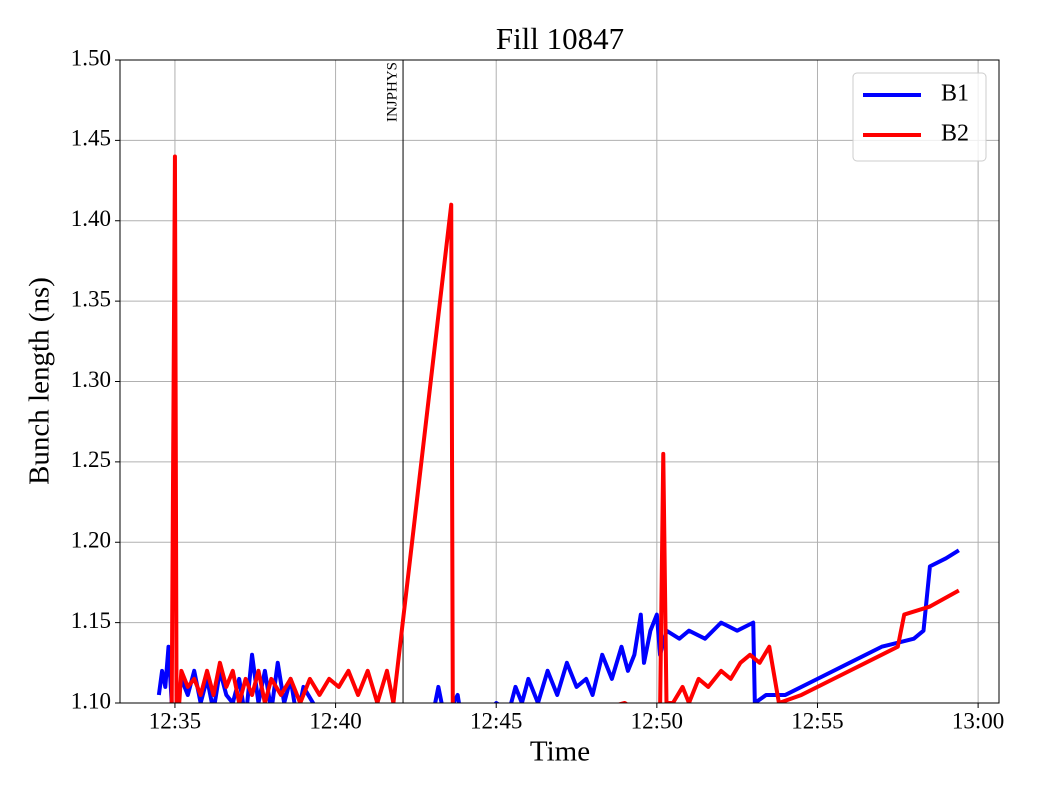 The width and height of the screenshot is (1040, 800). What do you see at coordinates (91, 138) in the screenshot?
I see `y-tick-label: 1.45` at bounding box center [91, 138].